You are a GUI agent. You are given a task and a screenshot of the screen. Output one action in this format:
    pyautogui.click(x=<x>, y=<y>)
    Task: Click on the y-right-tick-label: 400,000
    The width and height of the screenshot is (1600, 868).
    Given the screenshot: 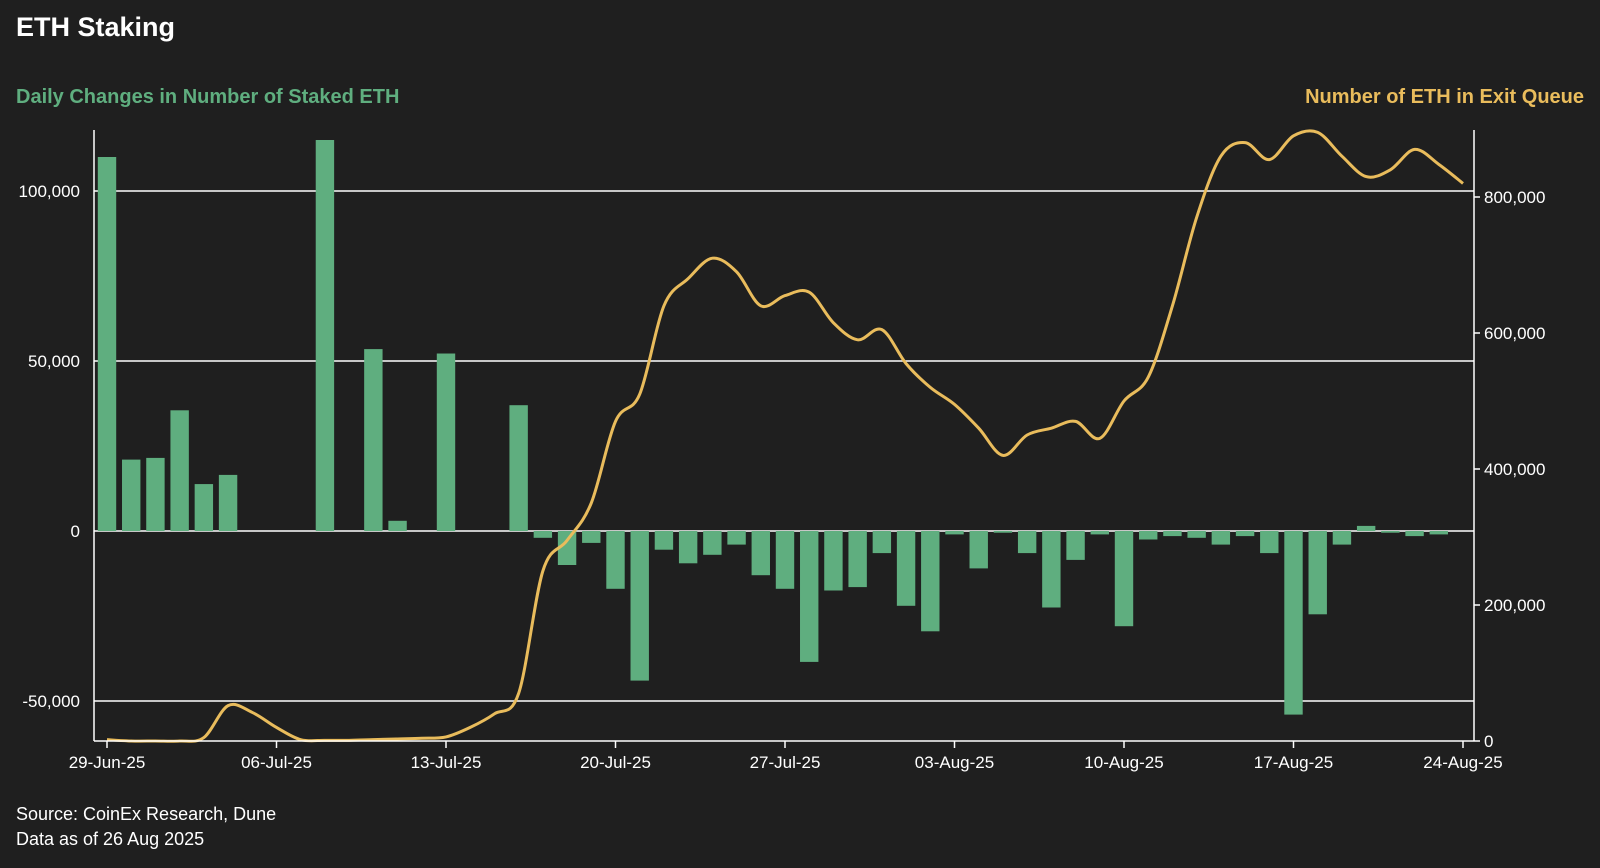 What is the action you would take?
    pyautogui.click(x=1514, y=469)
    